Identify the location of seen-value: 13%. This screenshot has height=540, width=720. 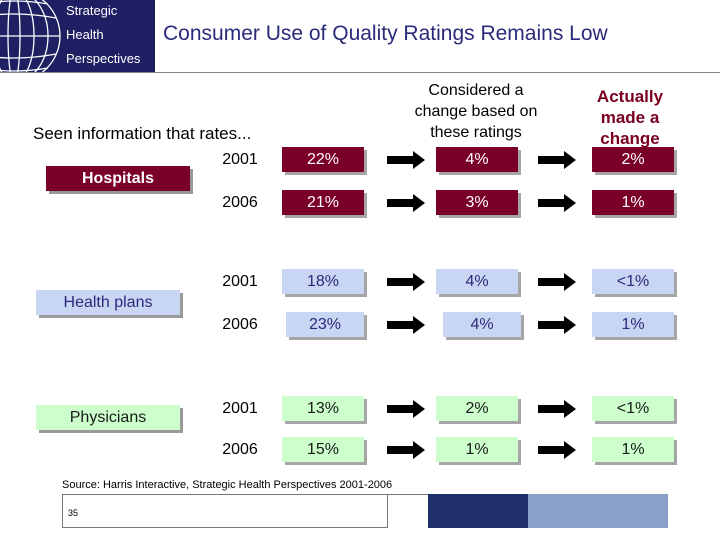
(323, 408).